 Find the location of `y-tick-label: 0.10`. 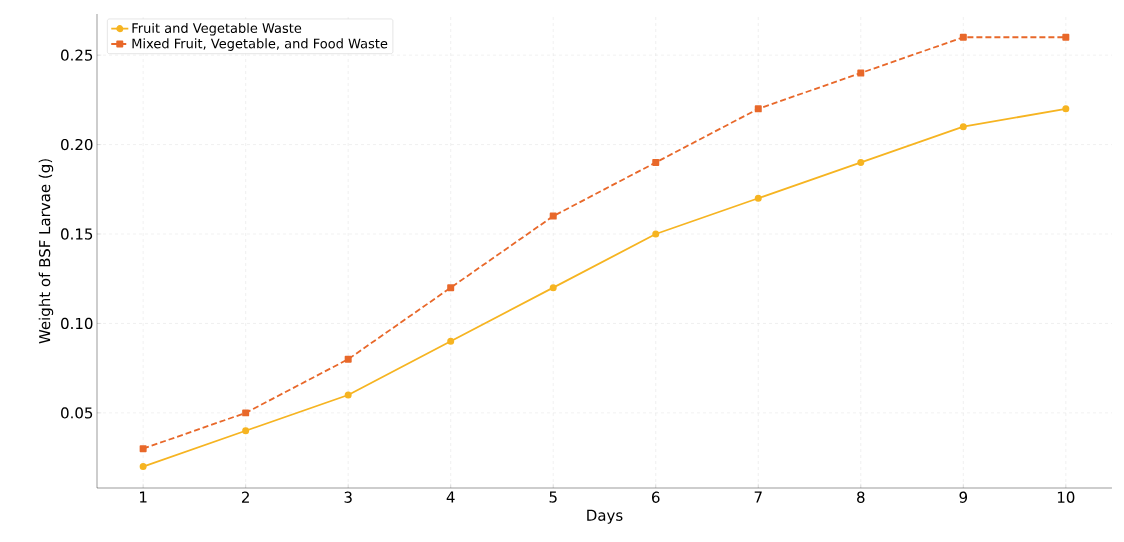

y-tick-label: 0.10 is located at coordinates (77, 323).